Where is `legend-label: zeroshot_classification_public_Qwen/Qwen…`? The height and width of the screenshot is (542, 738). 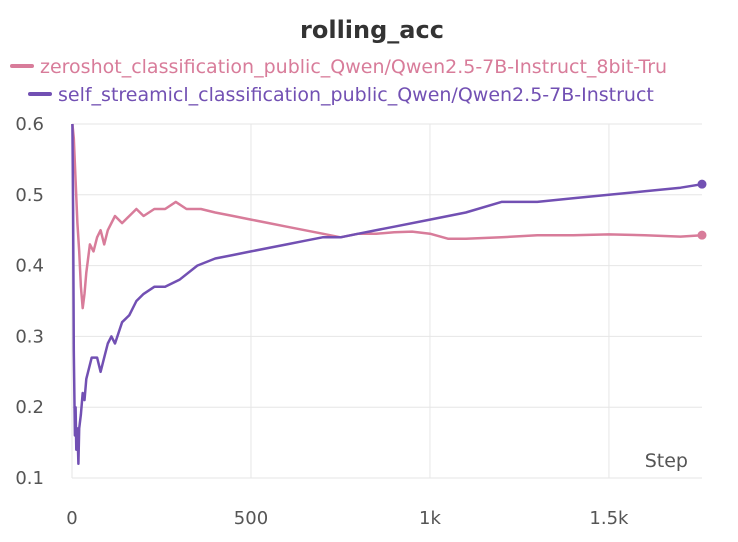 legend-label: zeroshot_classification_public_Qwen/Qwen… is located at coordinates (353, 67).